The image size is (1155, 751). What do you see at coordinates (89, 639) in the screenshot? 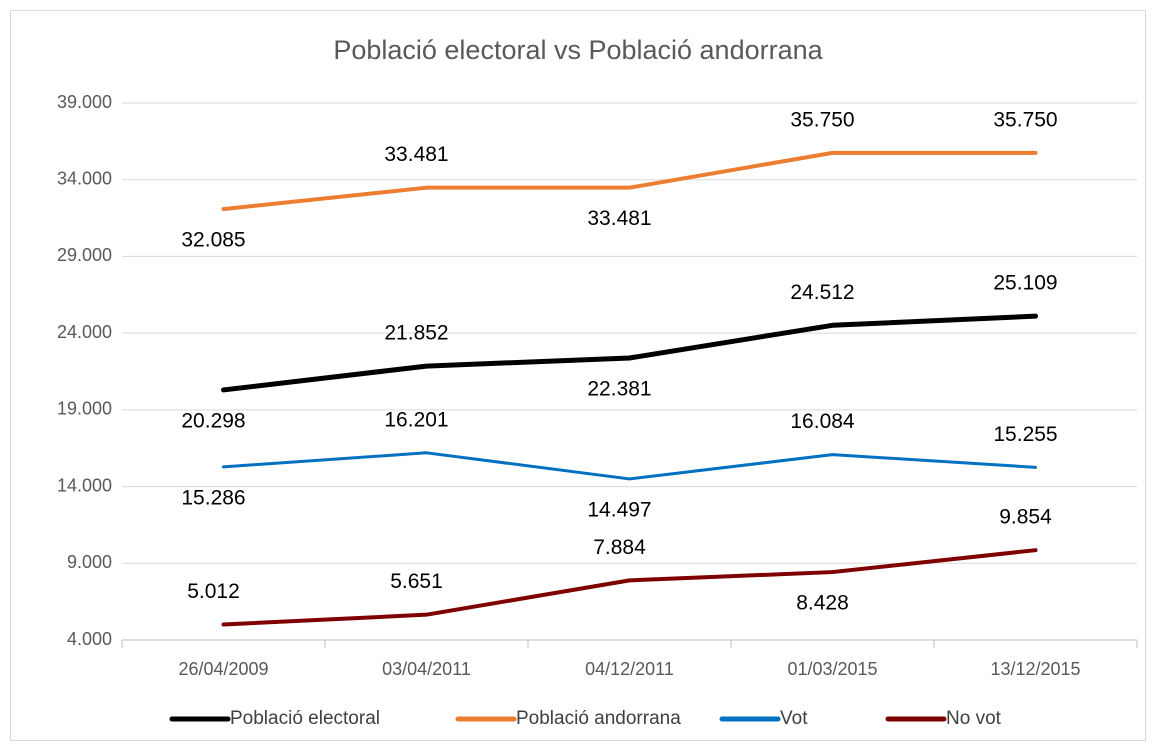
I see `y-tick-label: 4.000` at bounding box center [89, 639].